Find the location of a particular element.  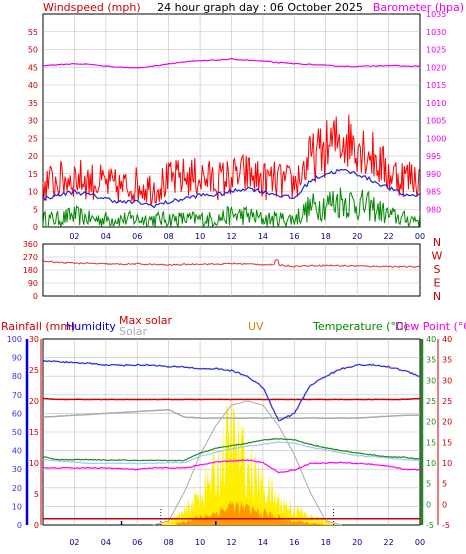

temperature-tick-label: 25 is located at coordinates (431, 401).